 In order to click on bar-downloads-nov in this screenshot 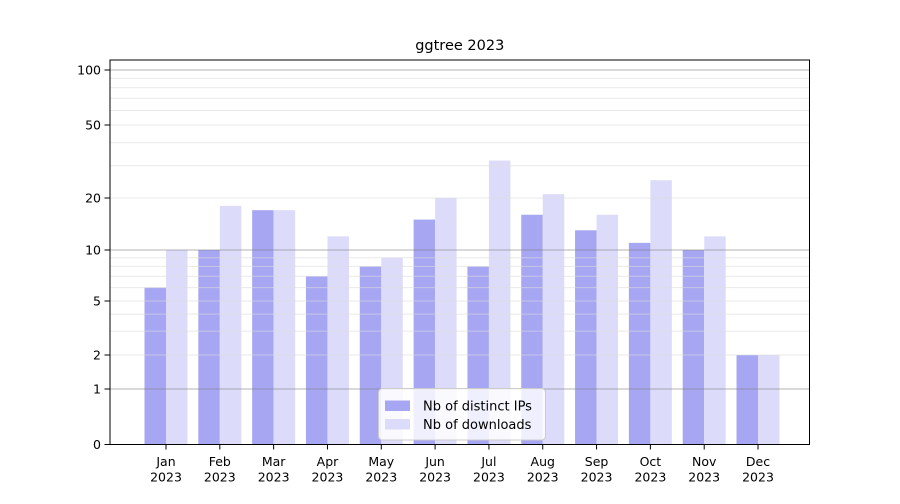, I will do `click(715, 340)`.